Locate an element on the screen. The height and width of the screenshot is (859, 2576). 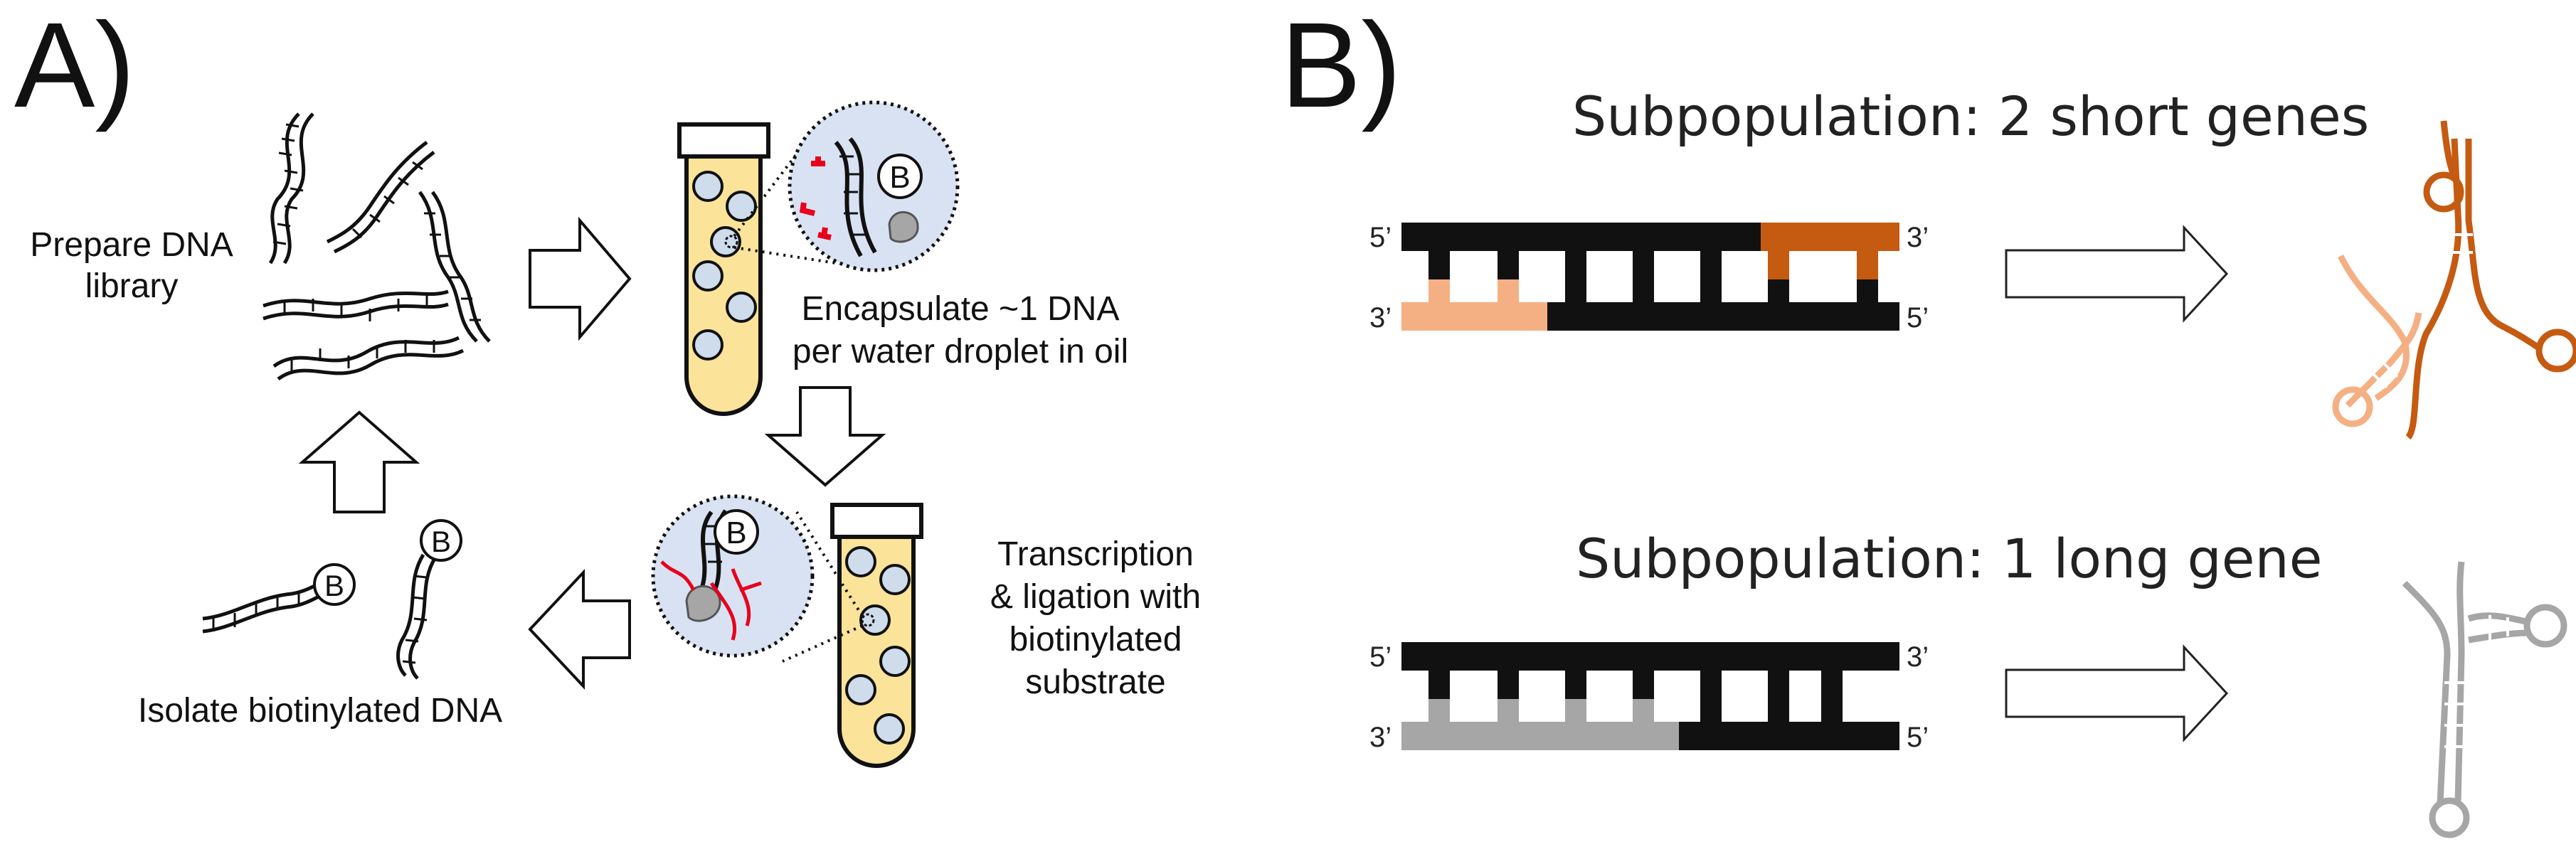
construct2-3prime-bottom: 3’ is located at coordinates (1380, 737).